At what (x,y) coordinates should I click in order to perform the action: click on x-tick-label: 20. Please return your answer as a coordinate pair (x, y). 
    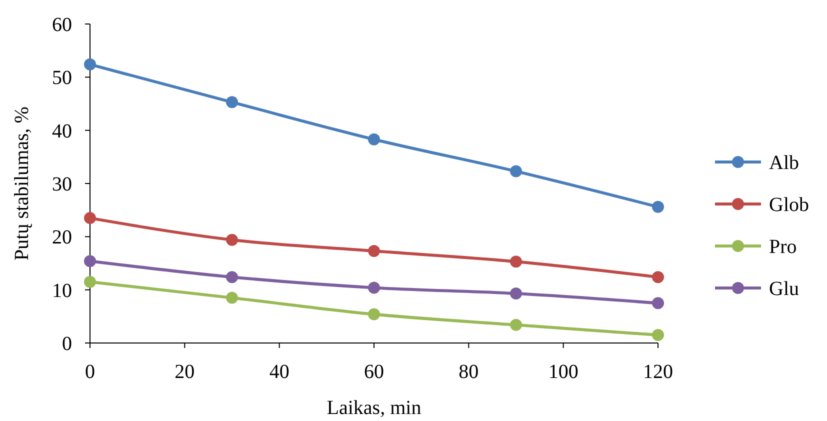
    Looking at the image, I should click on (184, 372).